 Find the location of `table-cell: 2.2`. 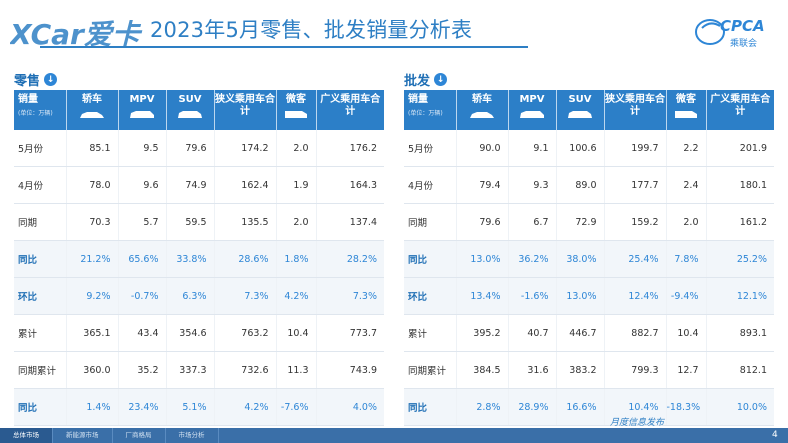

table-cell: 2.2 is located at coordinates (686, 148).